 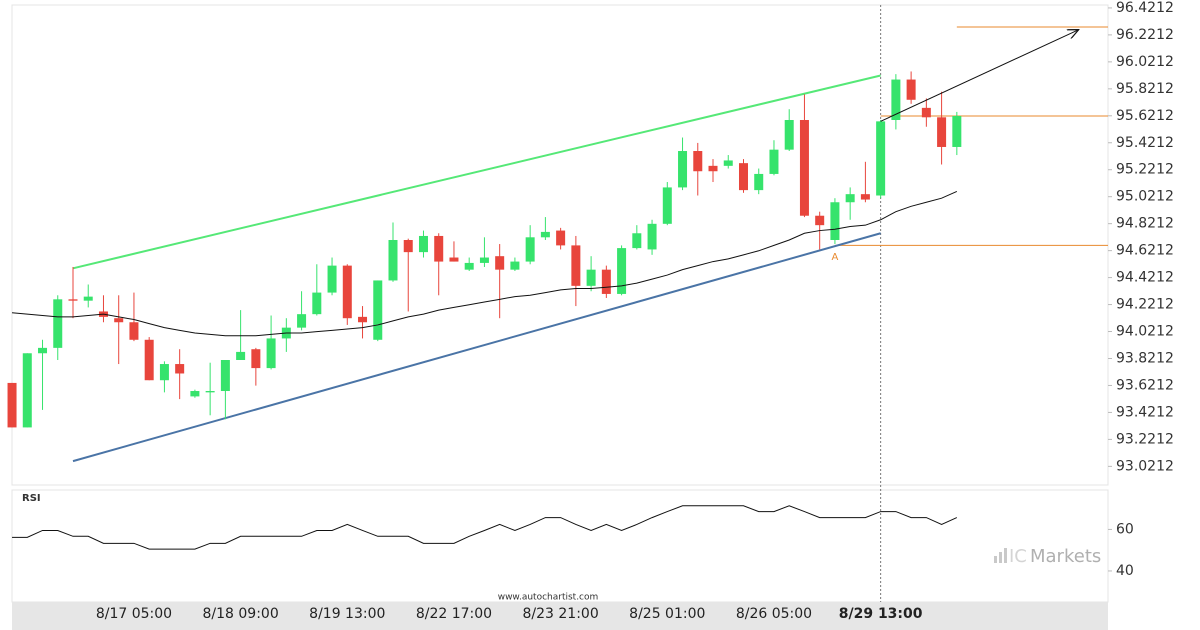 I want to click on x-tick-label: 8/25 01:00, so click(x=667, y=614).